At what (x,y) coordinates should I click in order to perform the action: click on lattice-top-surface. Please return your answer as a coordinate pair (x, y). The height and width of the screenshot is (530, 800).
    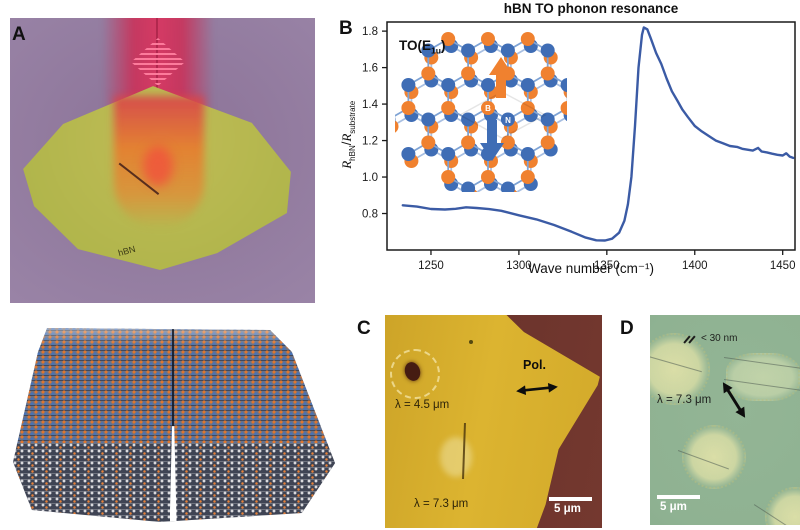
    Looking at the image, I should click on (174, 387).